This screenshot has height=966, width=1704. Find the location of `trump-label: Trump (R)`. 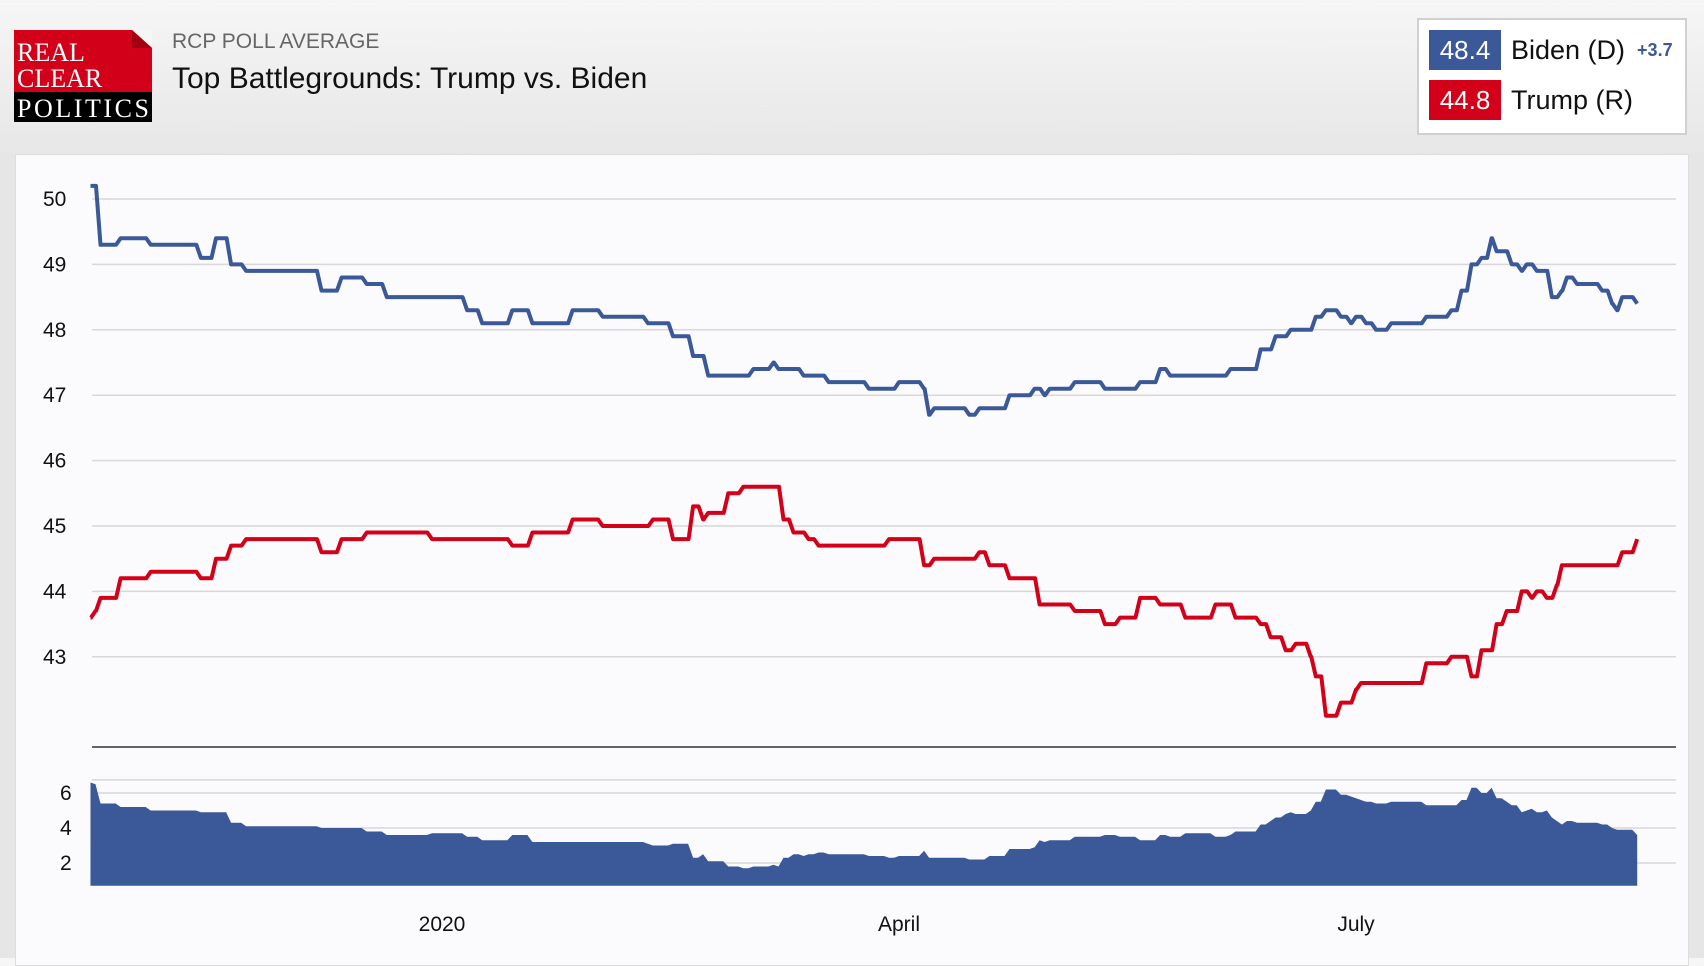

trump-label: Trump (R) is located at coordinates (1572, 99).